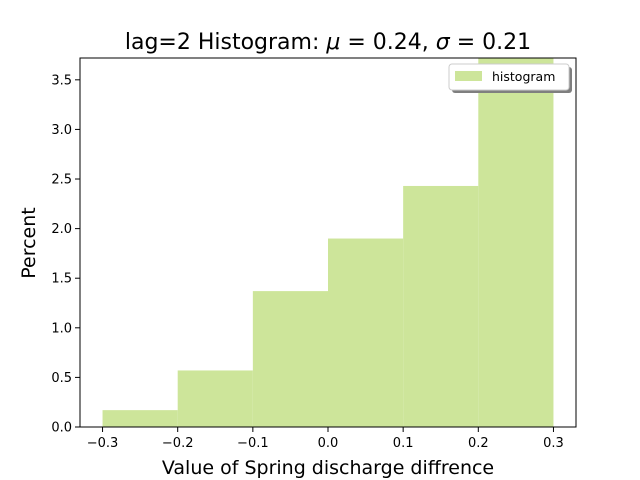 The image size is (640, 480). I want to click on x-tick-label-3: 0.0, so click(328, 443).